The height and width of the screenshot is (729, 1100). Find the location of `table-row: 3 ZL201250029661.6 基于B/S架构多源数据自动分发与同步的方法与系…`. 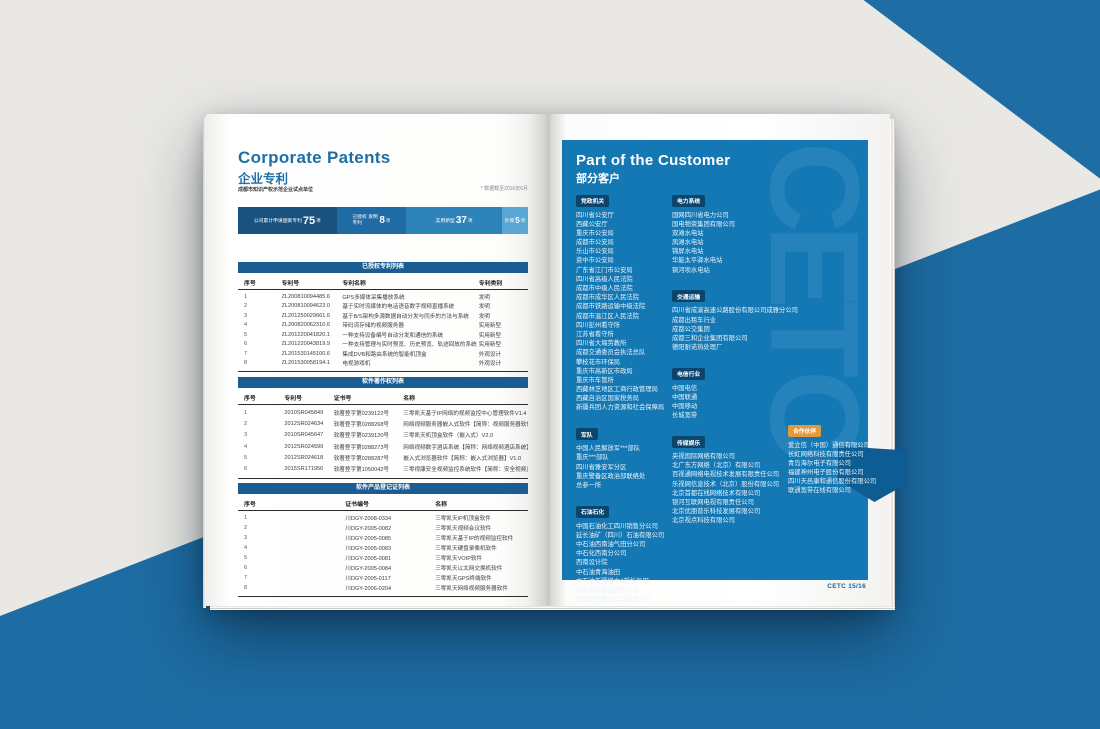

table-row: 3 ZL201250029661.6 基于B/S架构多源数据自动分发与同步的方法与系… is located at coordinates (383, 316).